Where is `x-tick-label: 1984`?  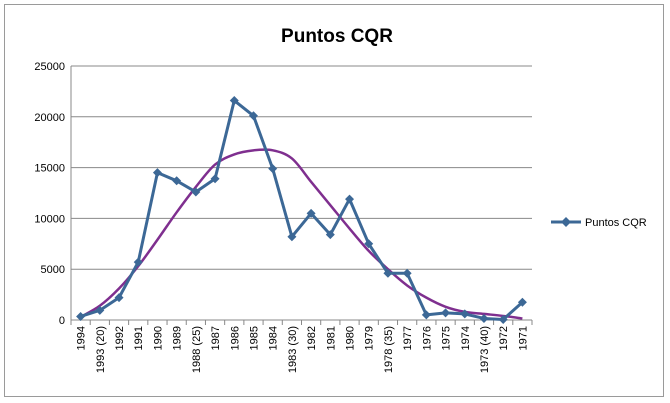 x-tick-label: 1984 is located at coordinates (274, 338).